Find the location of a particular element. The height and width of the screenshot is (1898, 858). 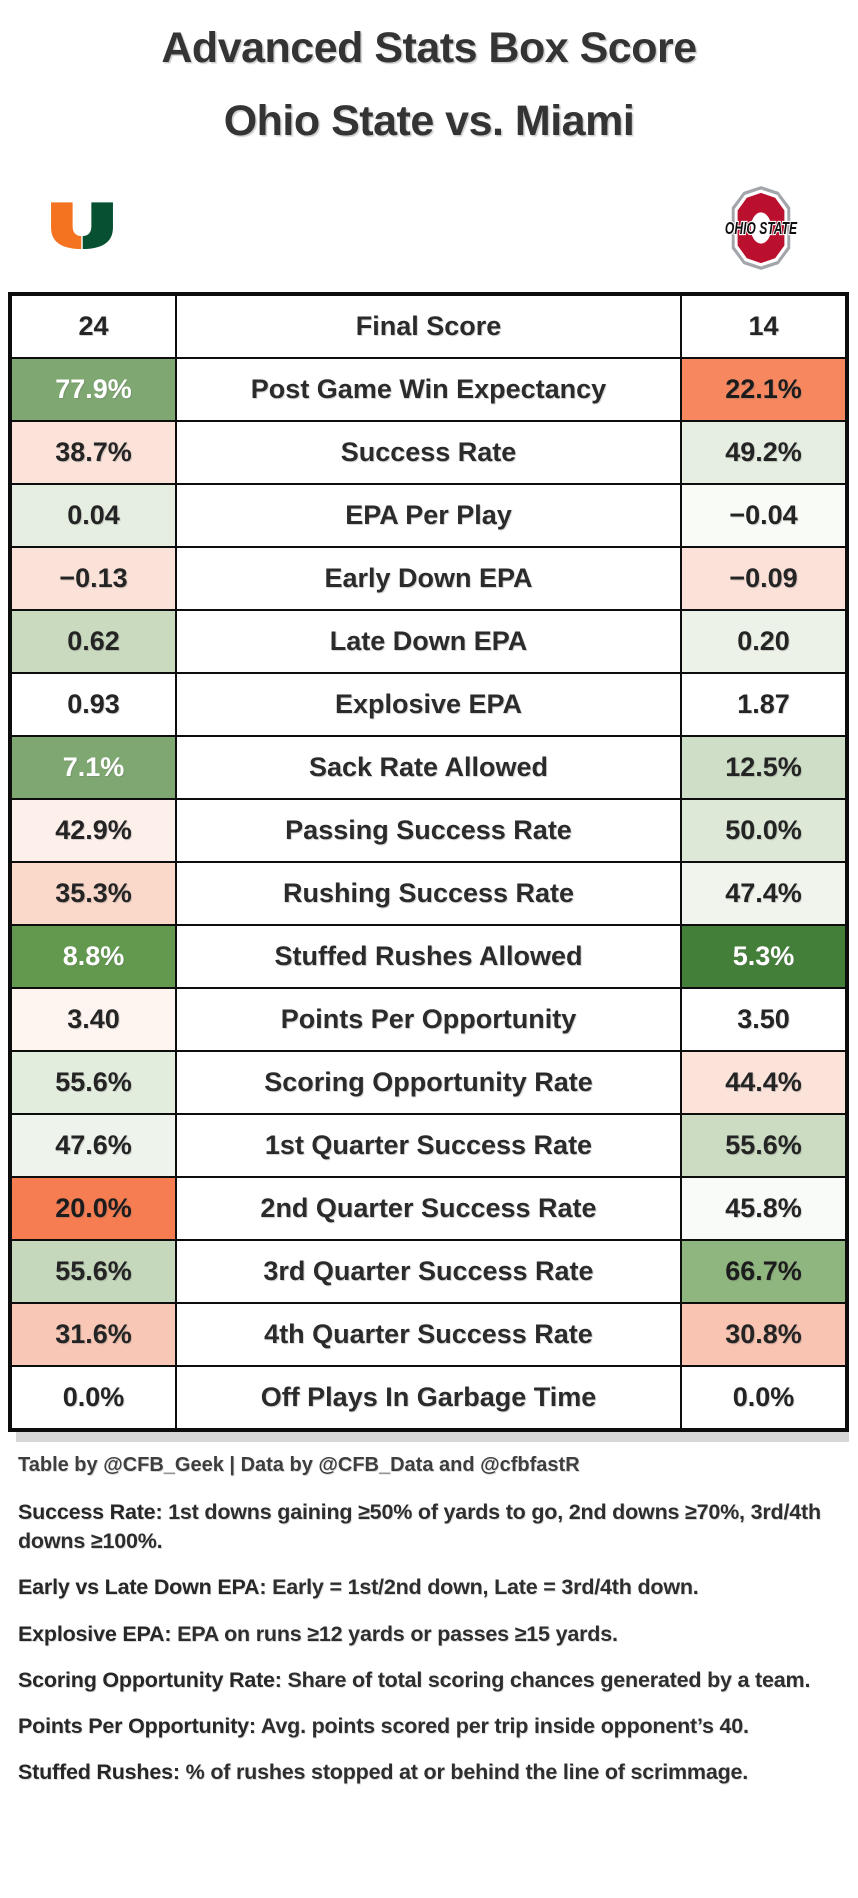

metric-cell: Success Rate is located at coordinates (428, 452).